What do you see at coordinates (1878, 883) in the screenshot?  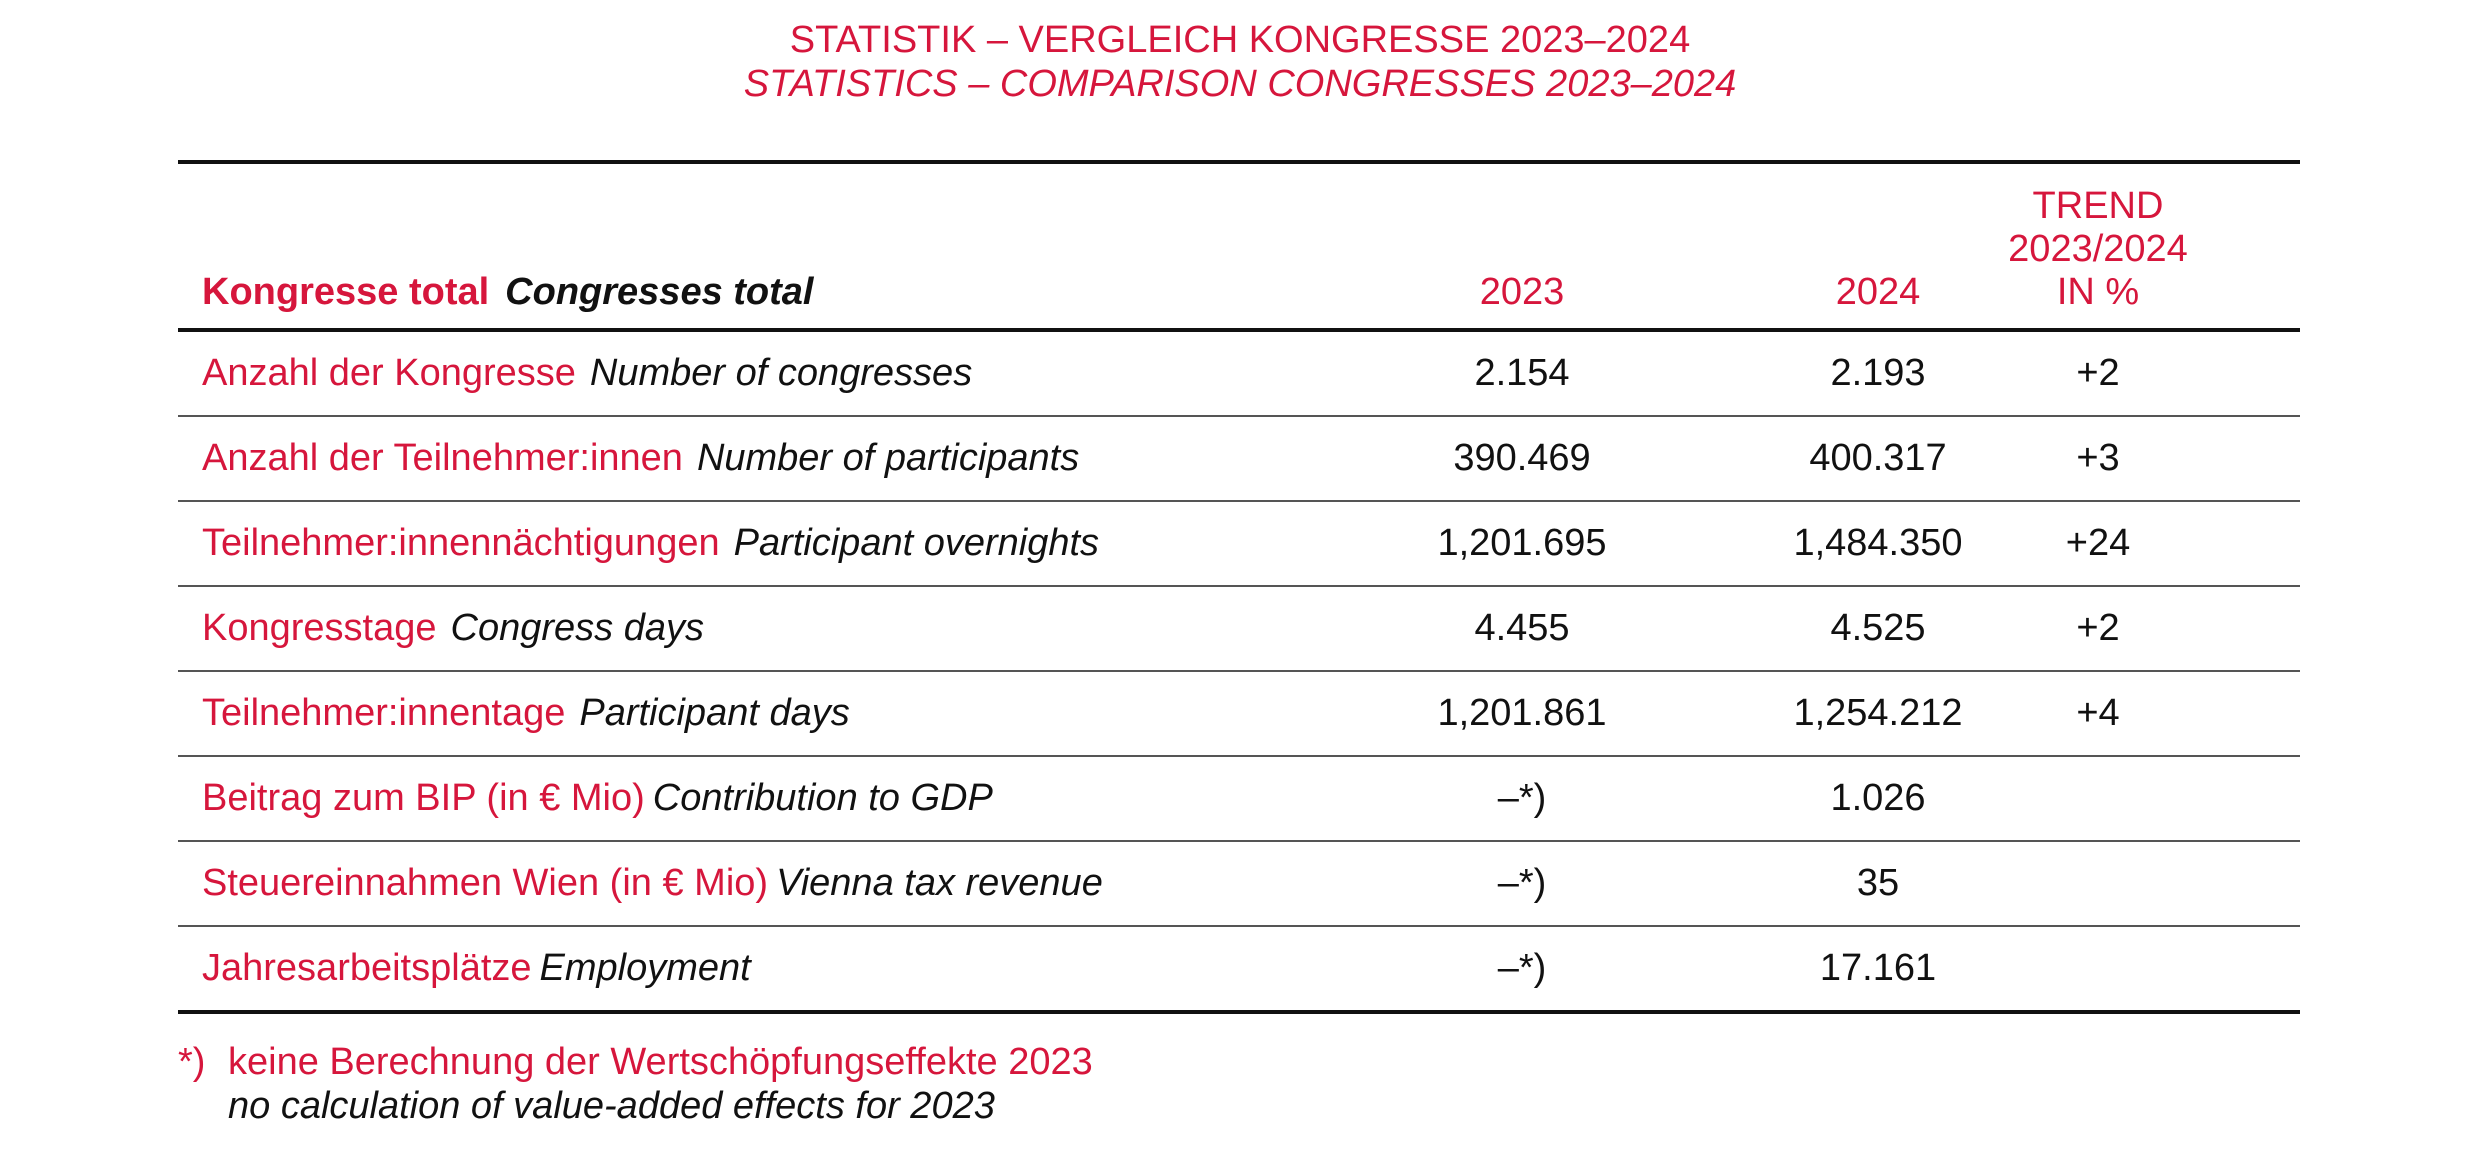 I see `row-value-2024: 35` at bounding box center [1878, 883].